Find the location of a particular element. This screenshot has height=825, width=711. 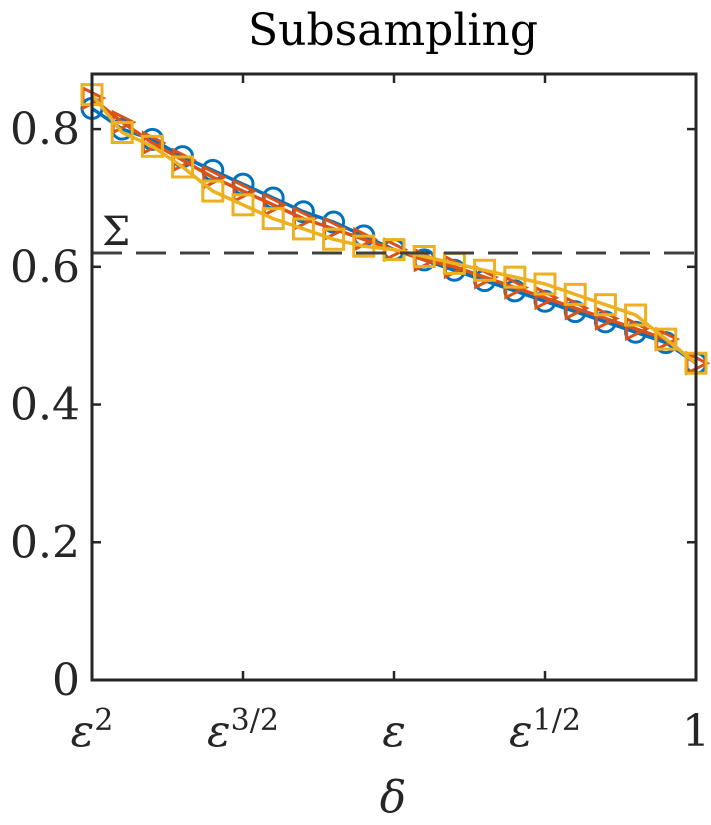

y-tick-label-4: 0.8 is located at coordinates (45, 129).